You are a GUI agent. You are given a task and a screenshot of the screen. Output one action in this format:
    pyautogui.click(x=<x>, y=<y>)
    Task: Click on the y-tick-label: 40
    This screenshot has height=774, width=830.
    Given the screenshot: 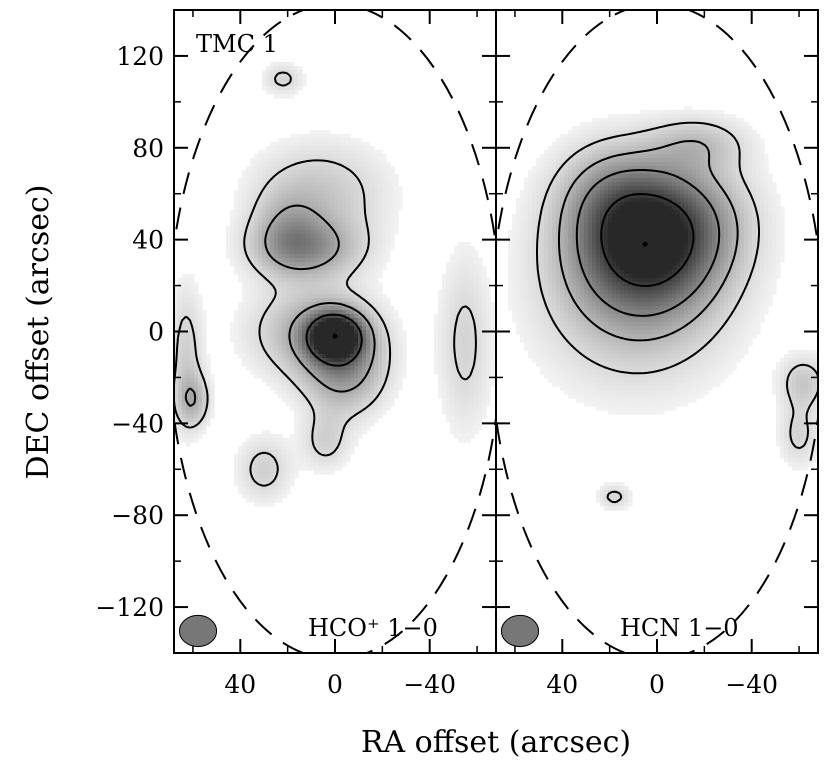 What is the action you would take?
    pyautogui.click(x=148, y=240)
    